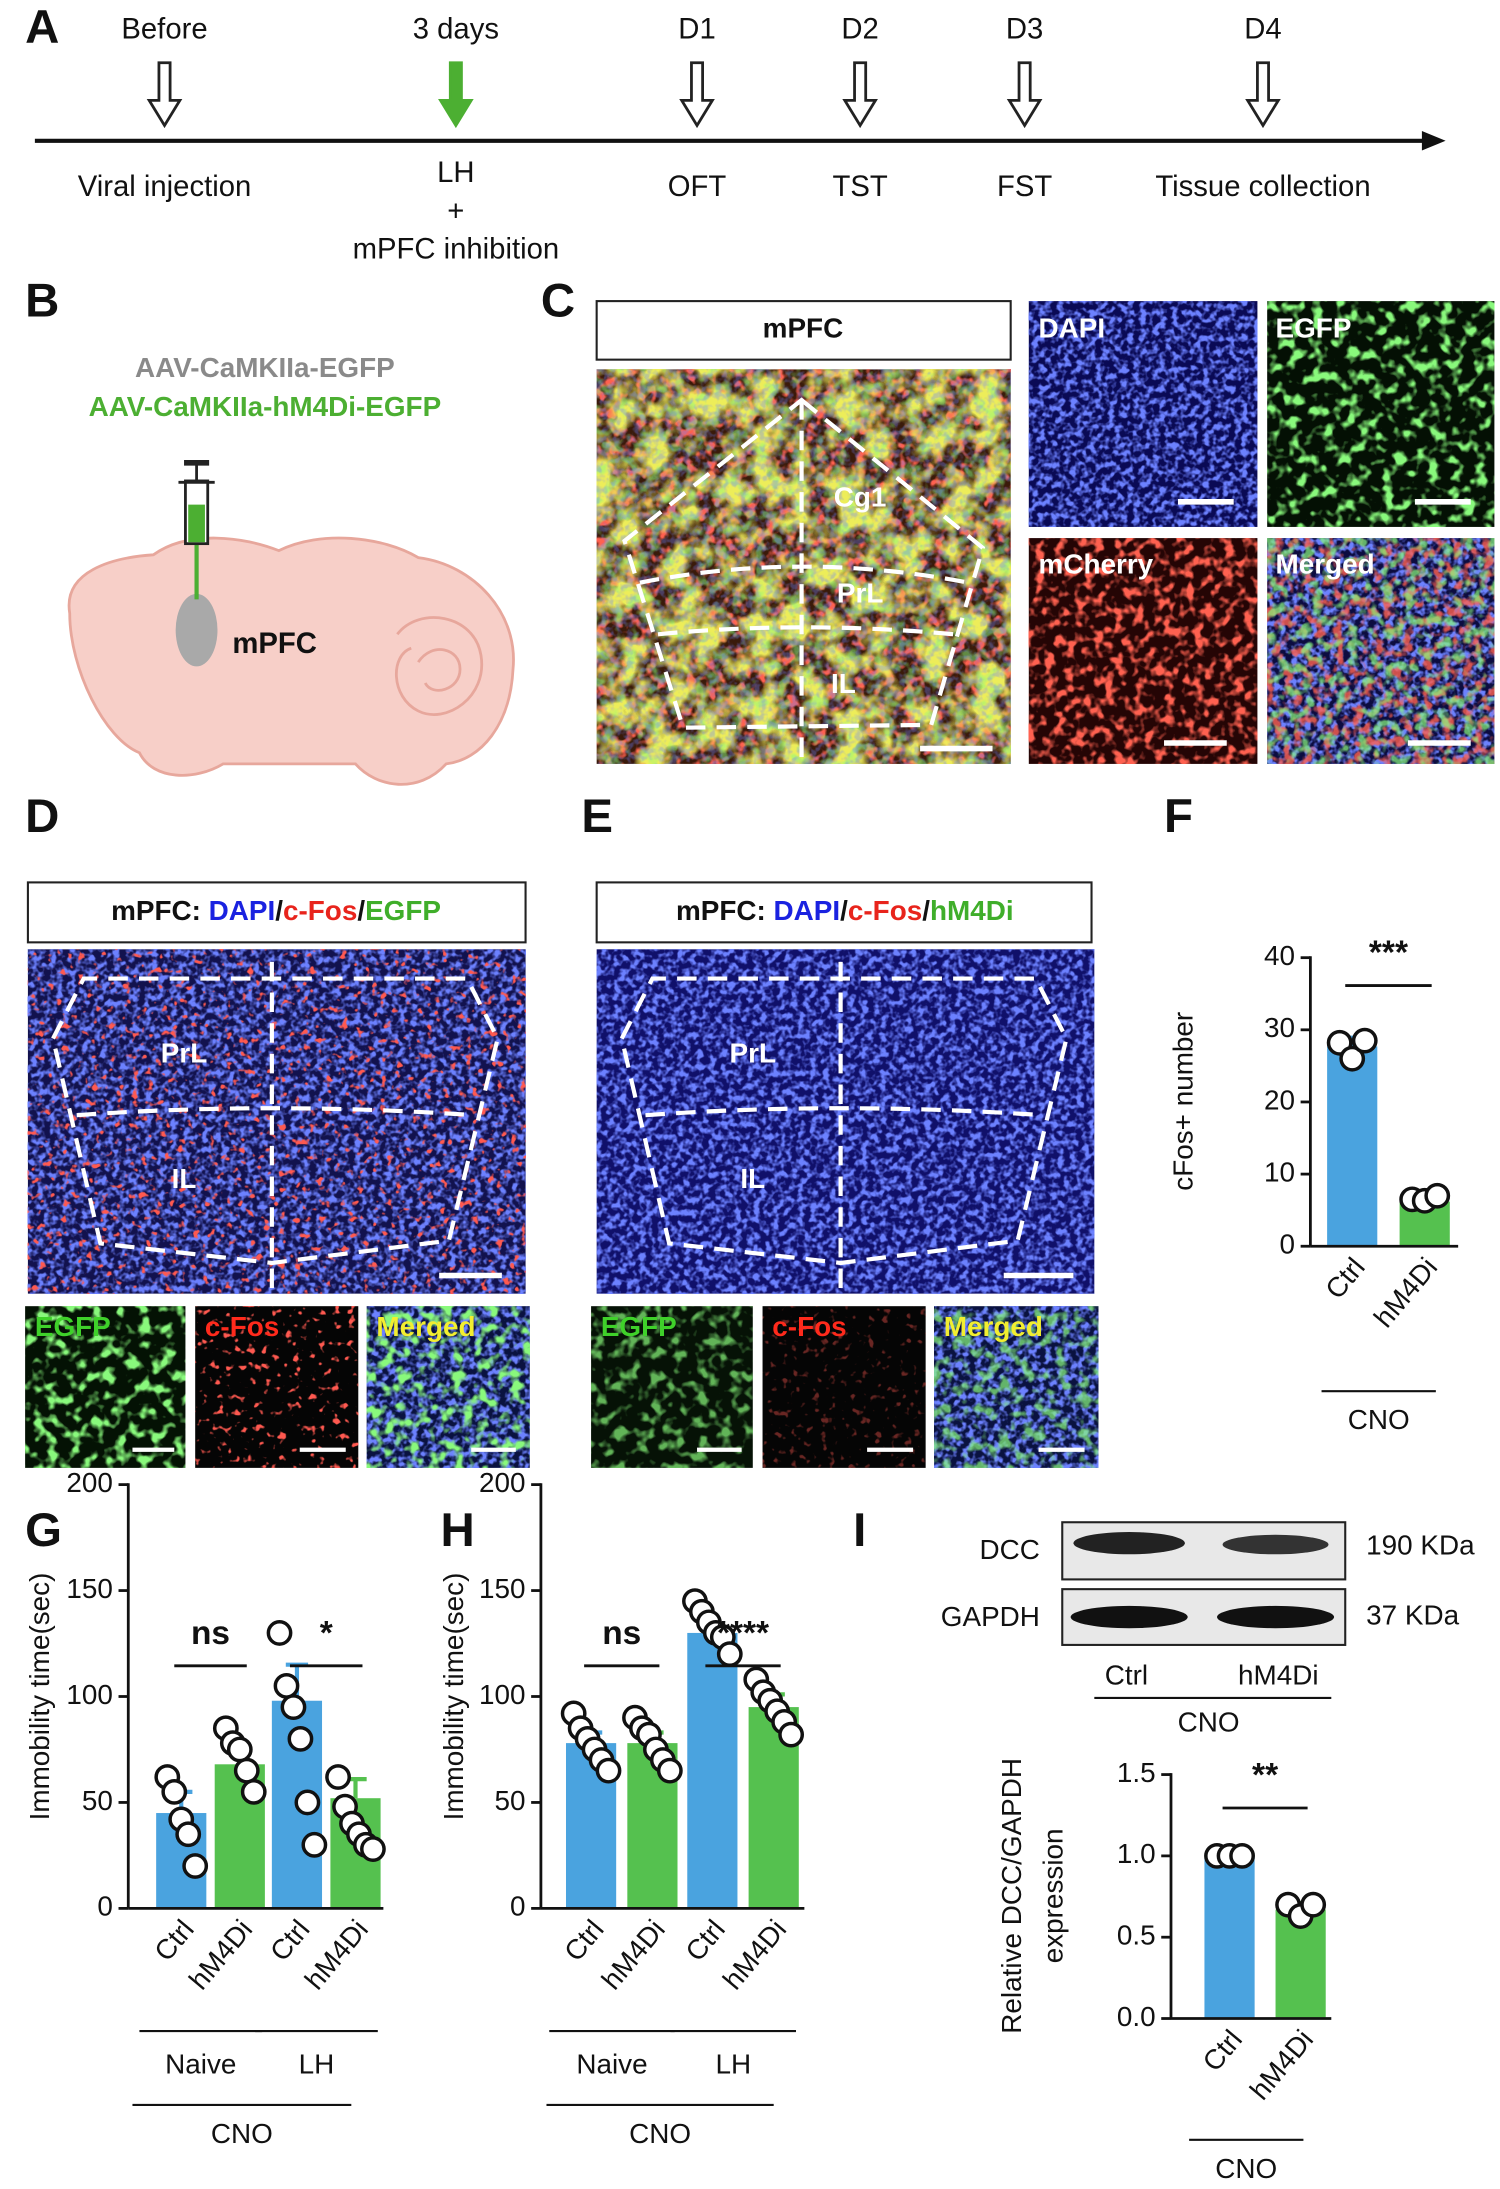 This screenshot has height=2189, width=1500. Describe the element at coordinates (1412, 1614) in the screenshot. I see `band-size: 37 KDa` at that location.